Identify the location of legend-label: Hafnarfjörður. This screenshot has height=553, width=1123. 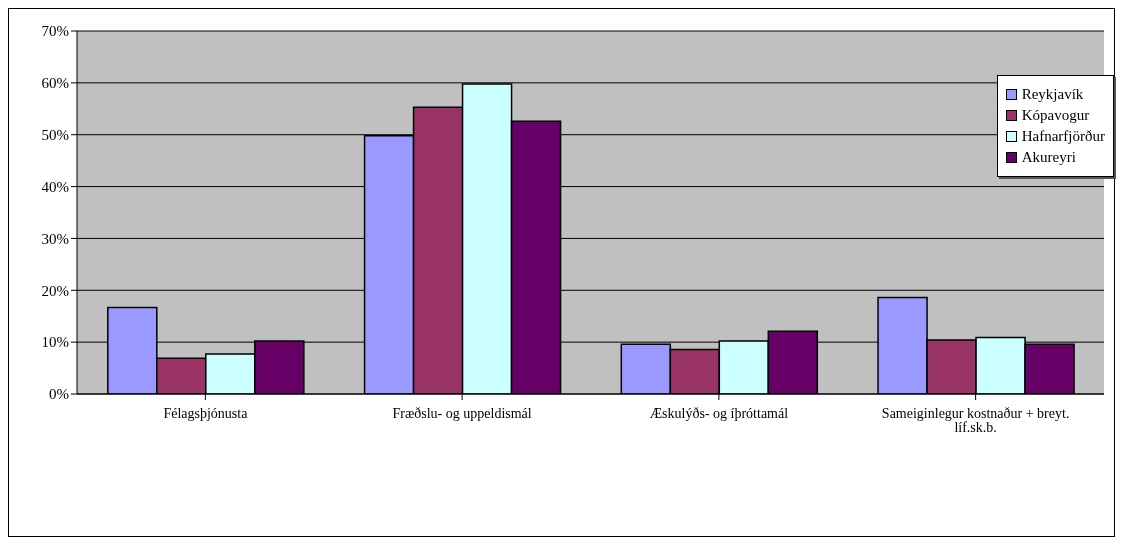
(1063, 136).